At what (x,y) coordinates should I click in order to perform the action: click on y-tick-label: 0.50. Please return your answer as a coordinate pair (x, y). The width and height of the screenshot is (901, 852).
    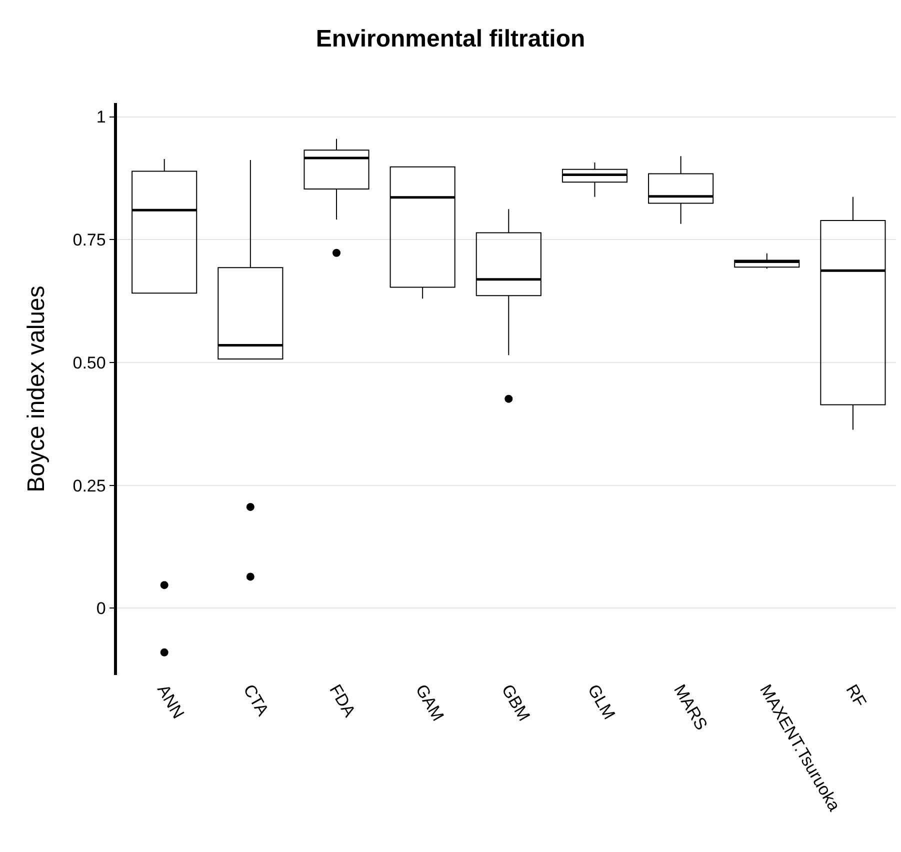
    Looking at the image, I should click on (89, 362).